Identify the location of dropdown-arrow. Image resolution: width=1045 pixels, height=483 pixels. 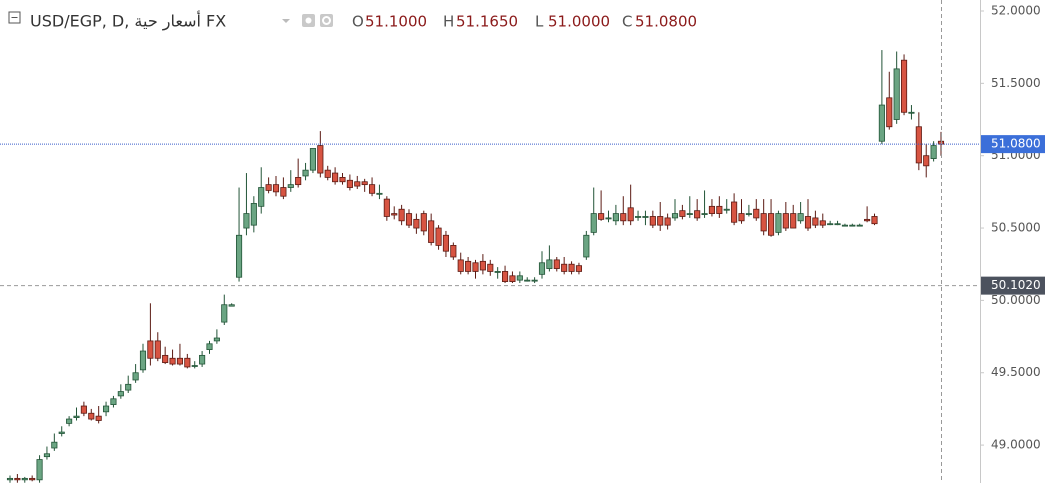
(286, 21).